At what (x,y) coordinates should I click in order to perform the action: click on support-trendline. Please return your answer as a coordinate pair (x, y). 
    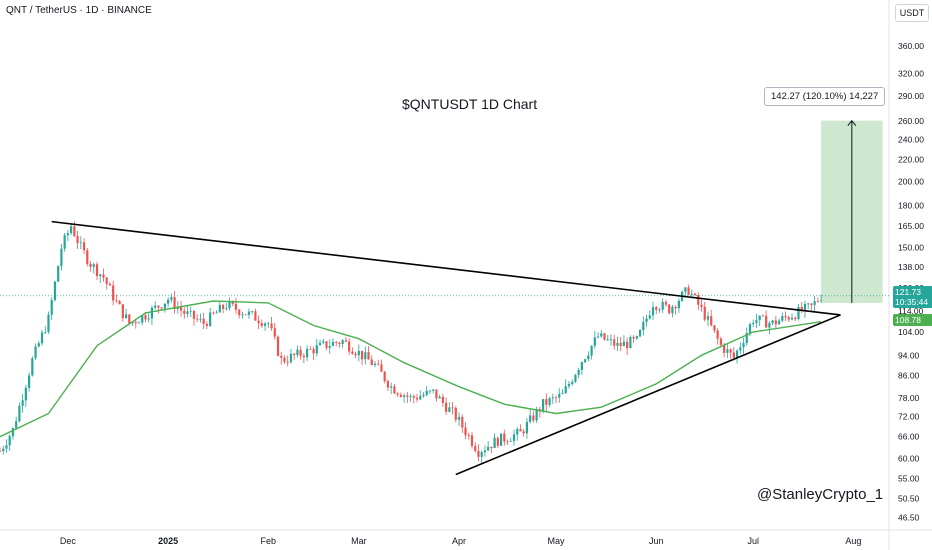
    Looking at the image, I should click on (648, 395).